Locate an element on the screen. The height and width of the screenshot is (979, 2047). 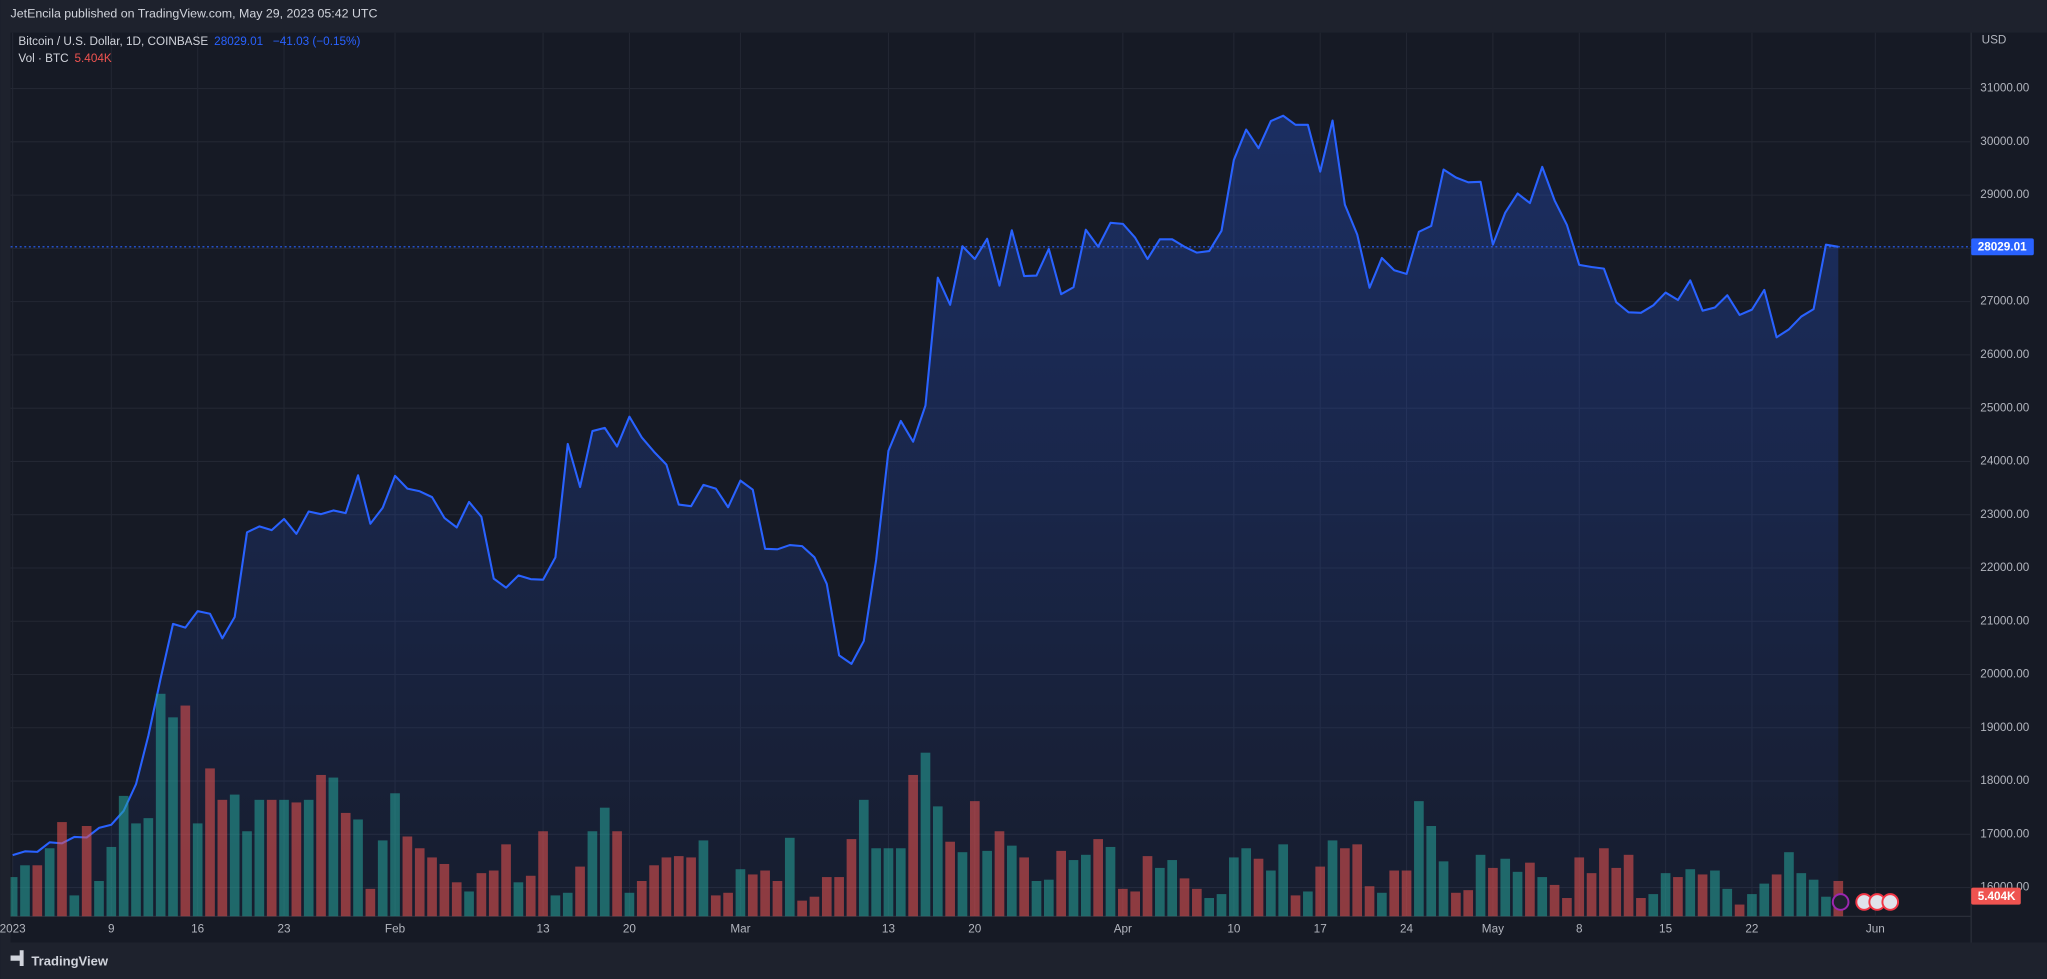
y-tick-label: 25000.00 is located at coordinates (2004, 407).